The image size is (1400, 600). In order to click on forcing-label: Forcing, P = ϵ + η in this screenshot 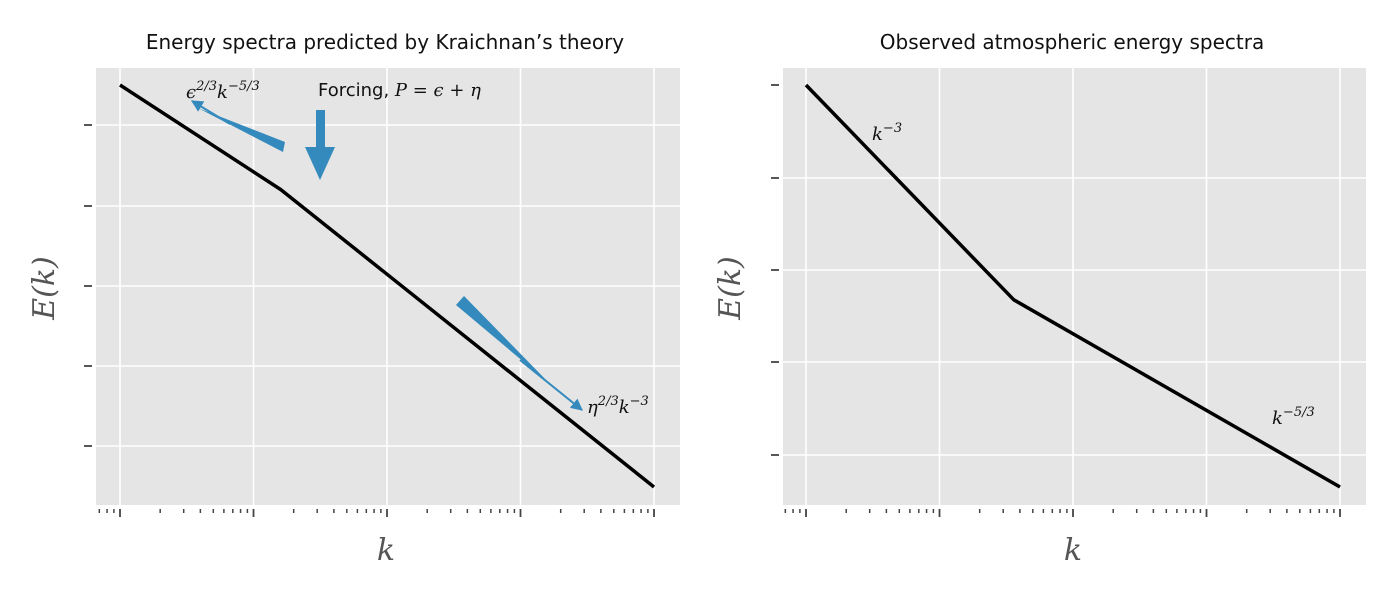, I will do `click(399, 90)`.